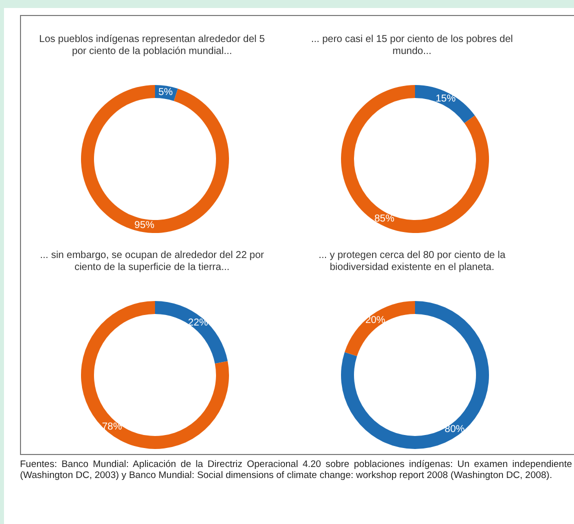 The width and height of the screenshot is (574, 524). Describe the element at coordinates (144, 226) in the screenshot. I see `data-label: 95%` at that location.